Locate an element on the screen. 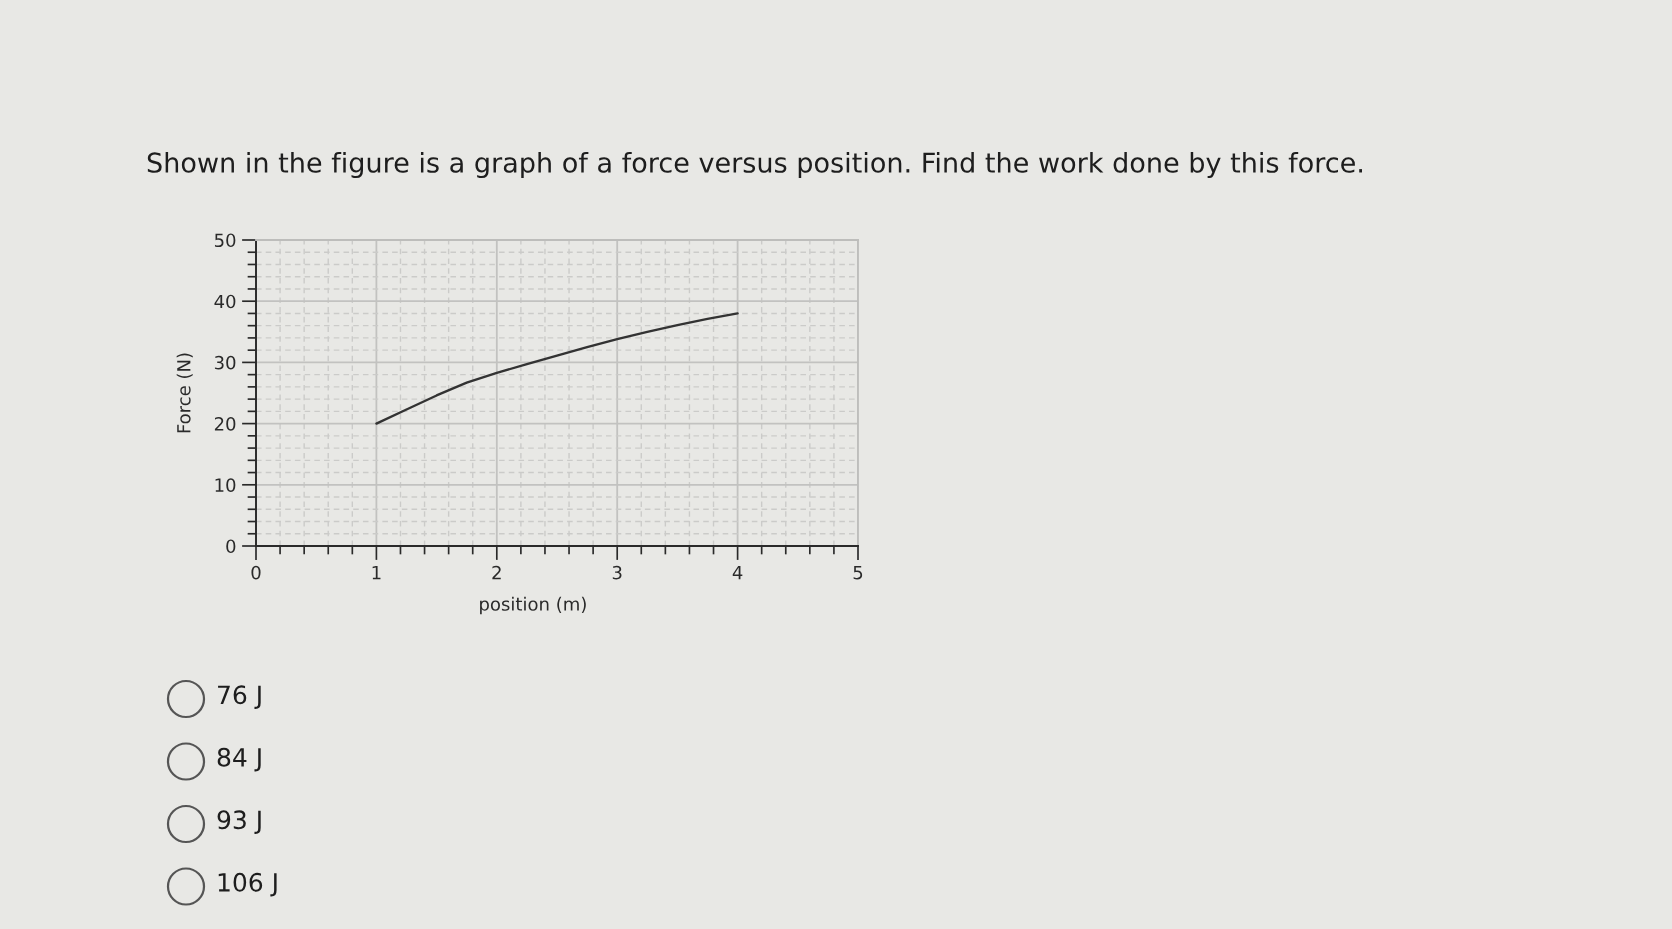 The width and height of the screenshot is (1672, 929). text: 93 J is located at coordinates (239, 822).